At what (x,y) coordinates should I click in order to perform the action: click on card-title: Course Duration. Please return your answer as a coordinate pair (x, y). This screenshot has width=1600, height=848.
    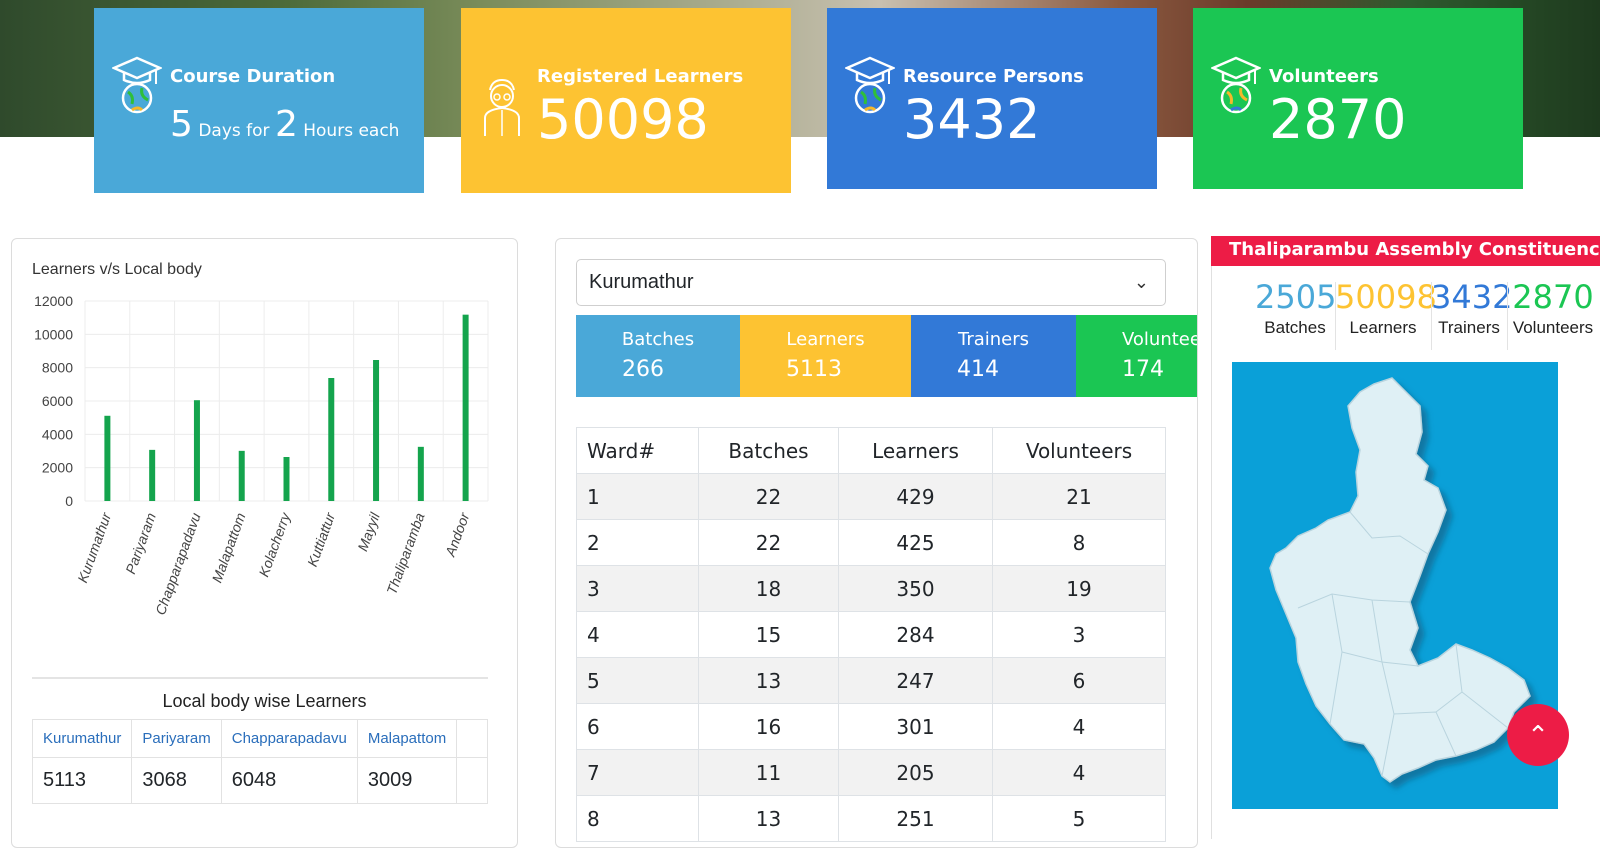
    Looking at the image, I should click on (253, 76).